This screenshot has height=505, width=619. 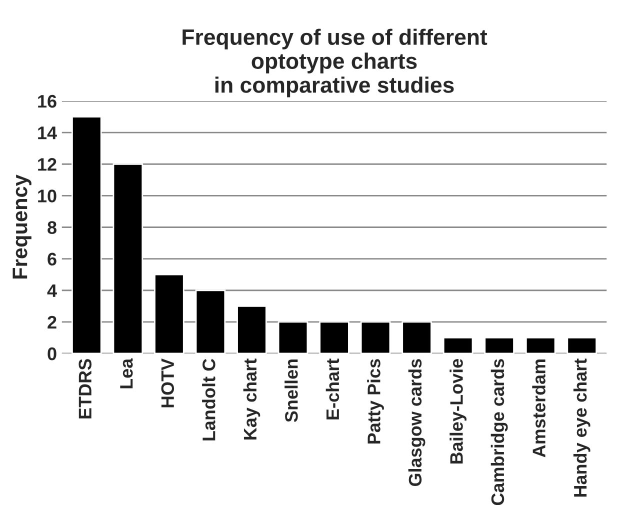 What do you see at coordinates (47, 101) in the screenshot?
I see `y-tick-label: 16` at bounding box center [47, 101].